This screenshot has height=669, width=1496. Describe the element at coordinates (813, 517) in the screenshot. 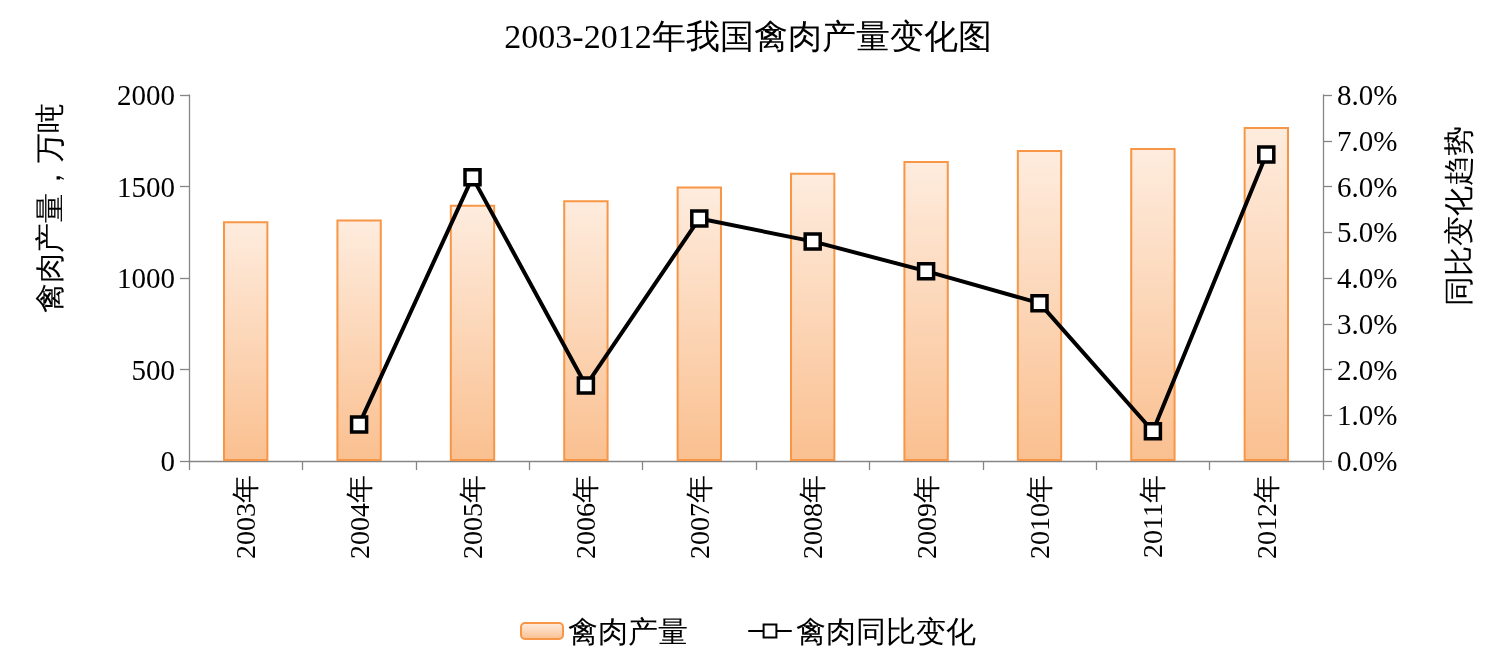

I see `x-tick-label: 2008年` at that location.